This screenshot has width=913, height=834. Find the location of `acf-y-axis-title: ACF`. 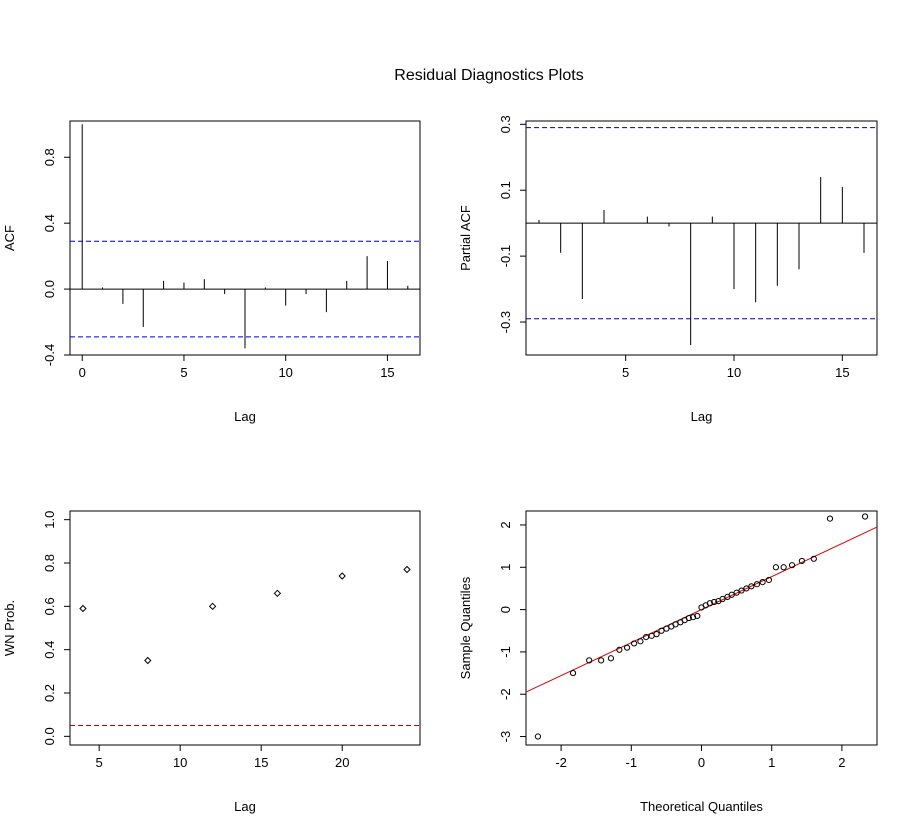

acf-y-axis-title: ACF is located at coordinates (9, 238).